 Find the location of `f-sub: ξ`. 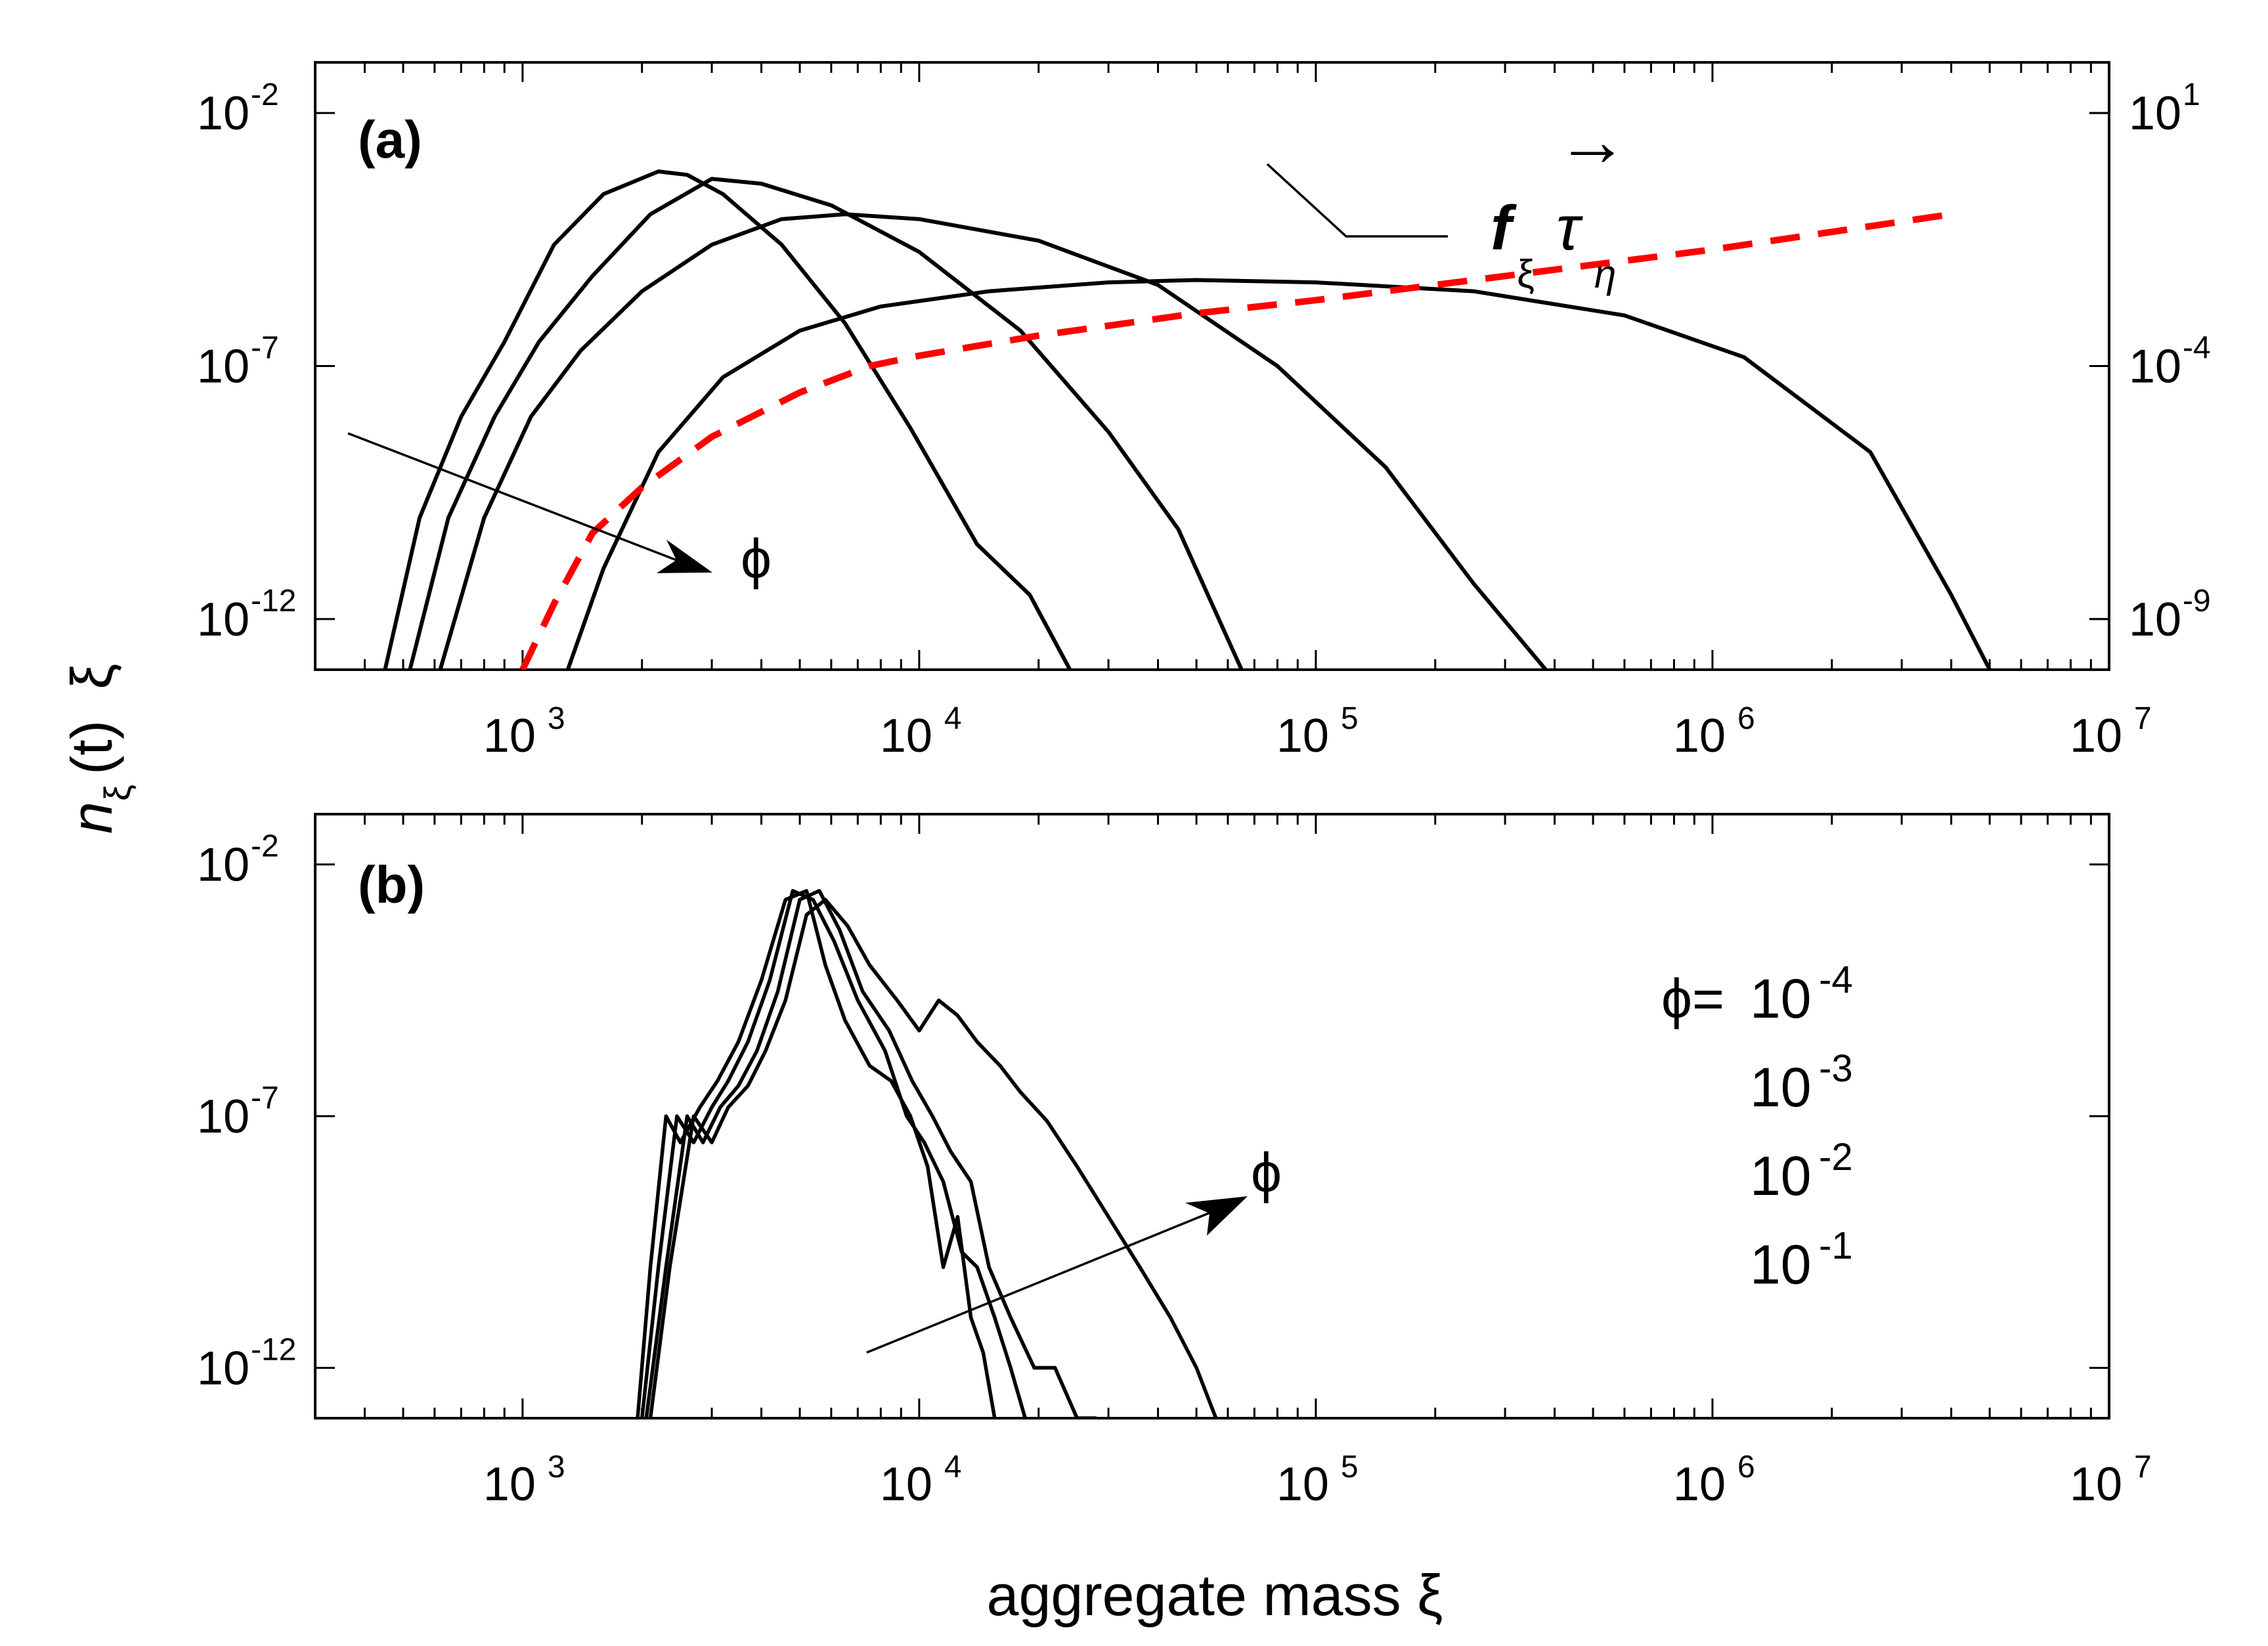

f-sub: ξ is located at coordinates (1526, 274).